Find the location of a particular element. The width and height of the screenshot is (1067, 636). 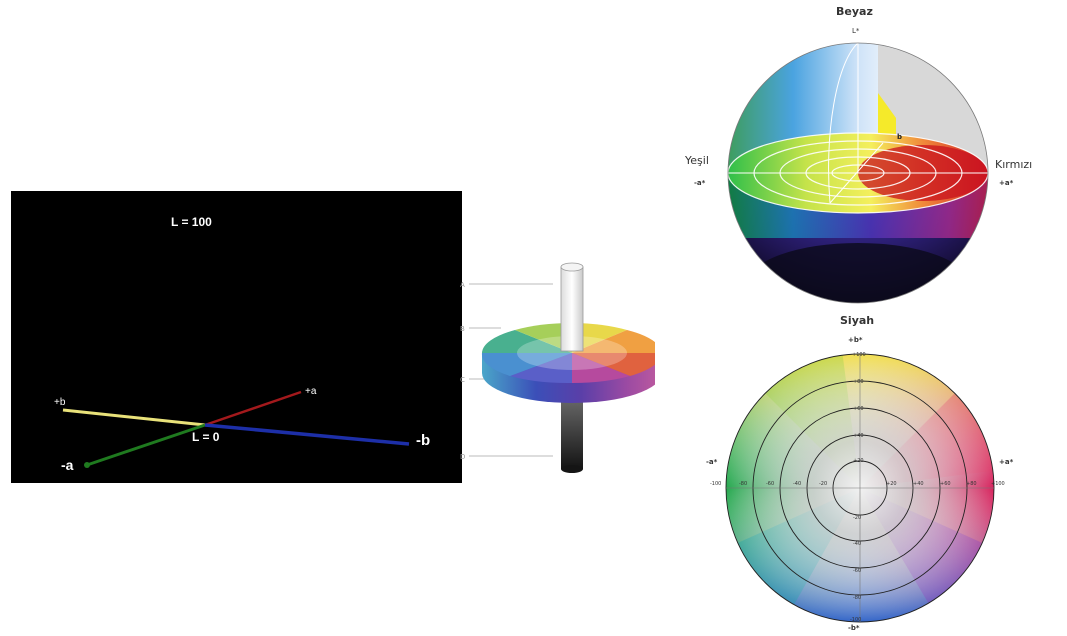

circle-minus-a-label: -a* is located at coordinates (712, 462).